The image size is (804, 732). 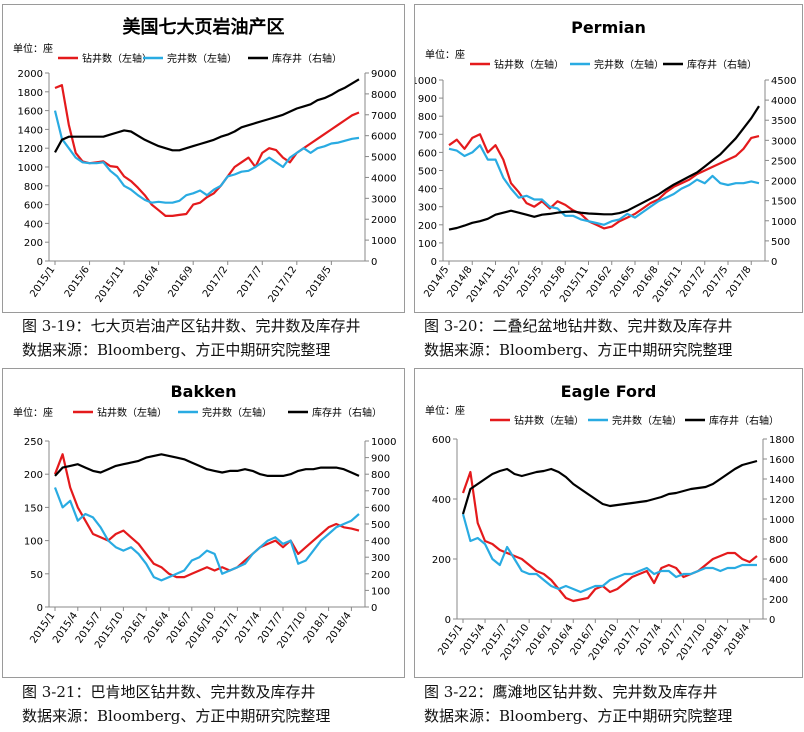 I want to click on right-tick-label: 400, so click(x=380, y=542).